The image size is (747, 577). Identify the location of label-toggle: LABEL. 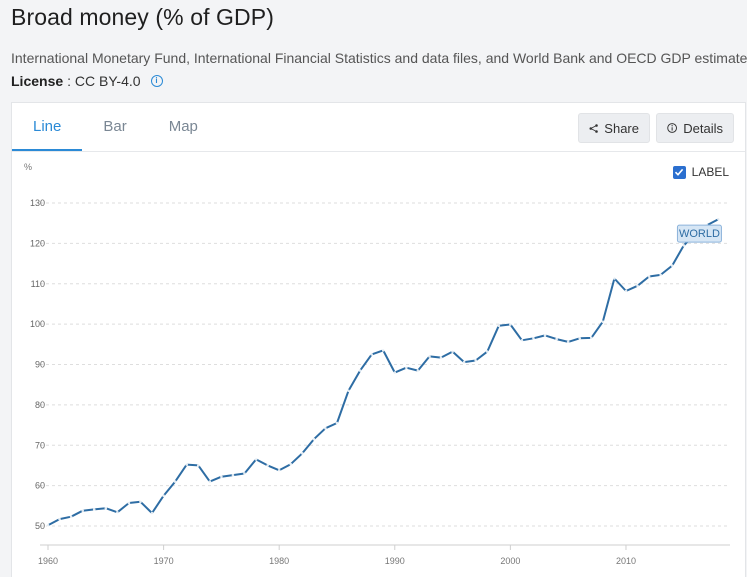
(700, 172).